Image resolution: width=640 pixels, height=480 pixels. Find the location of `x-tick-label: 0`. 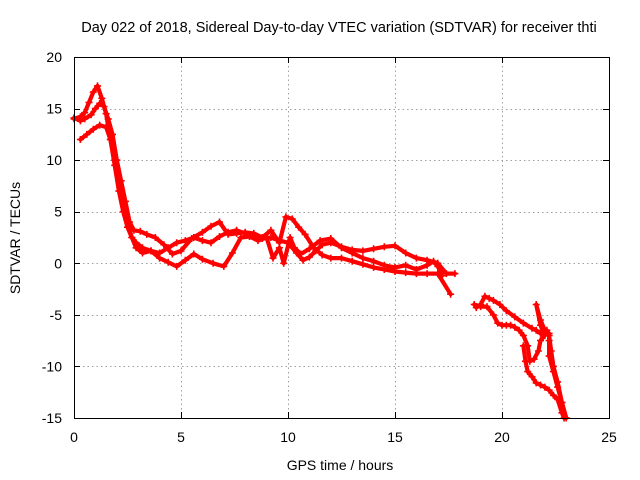

x-tick-label: 0 is located at coordinates (74, 437).